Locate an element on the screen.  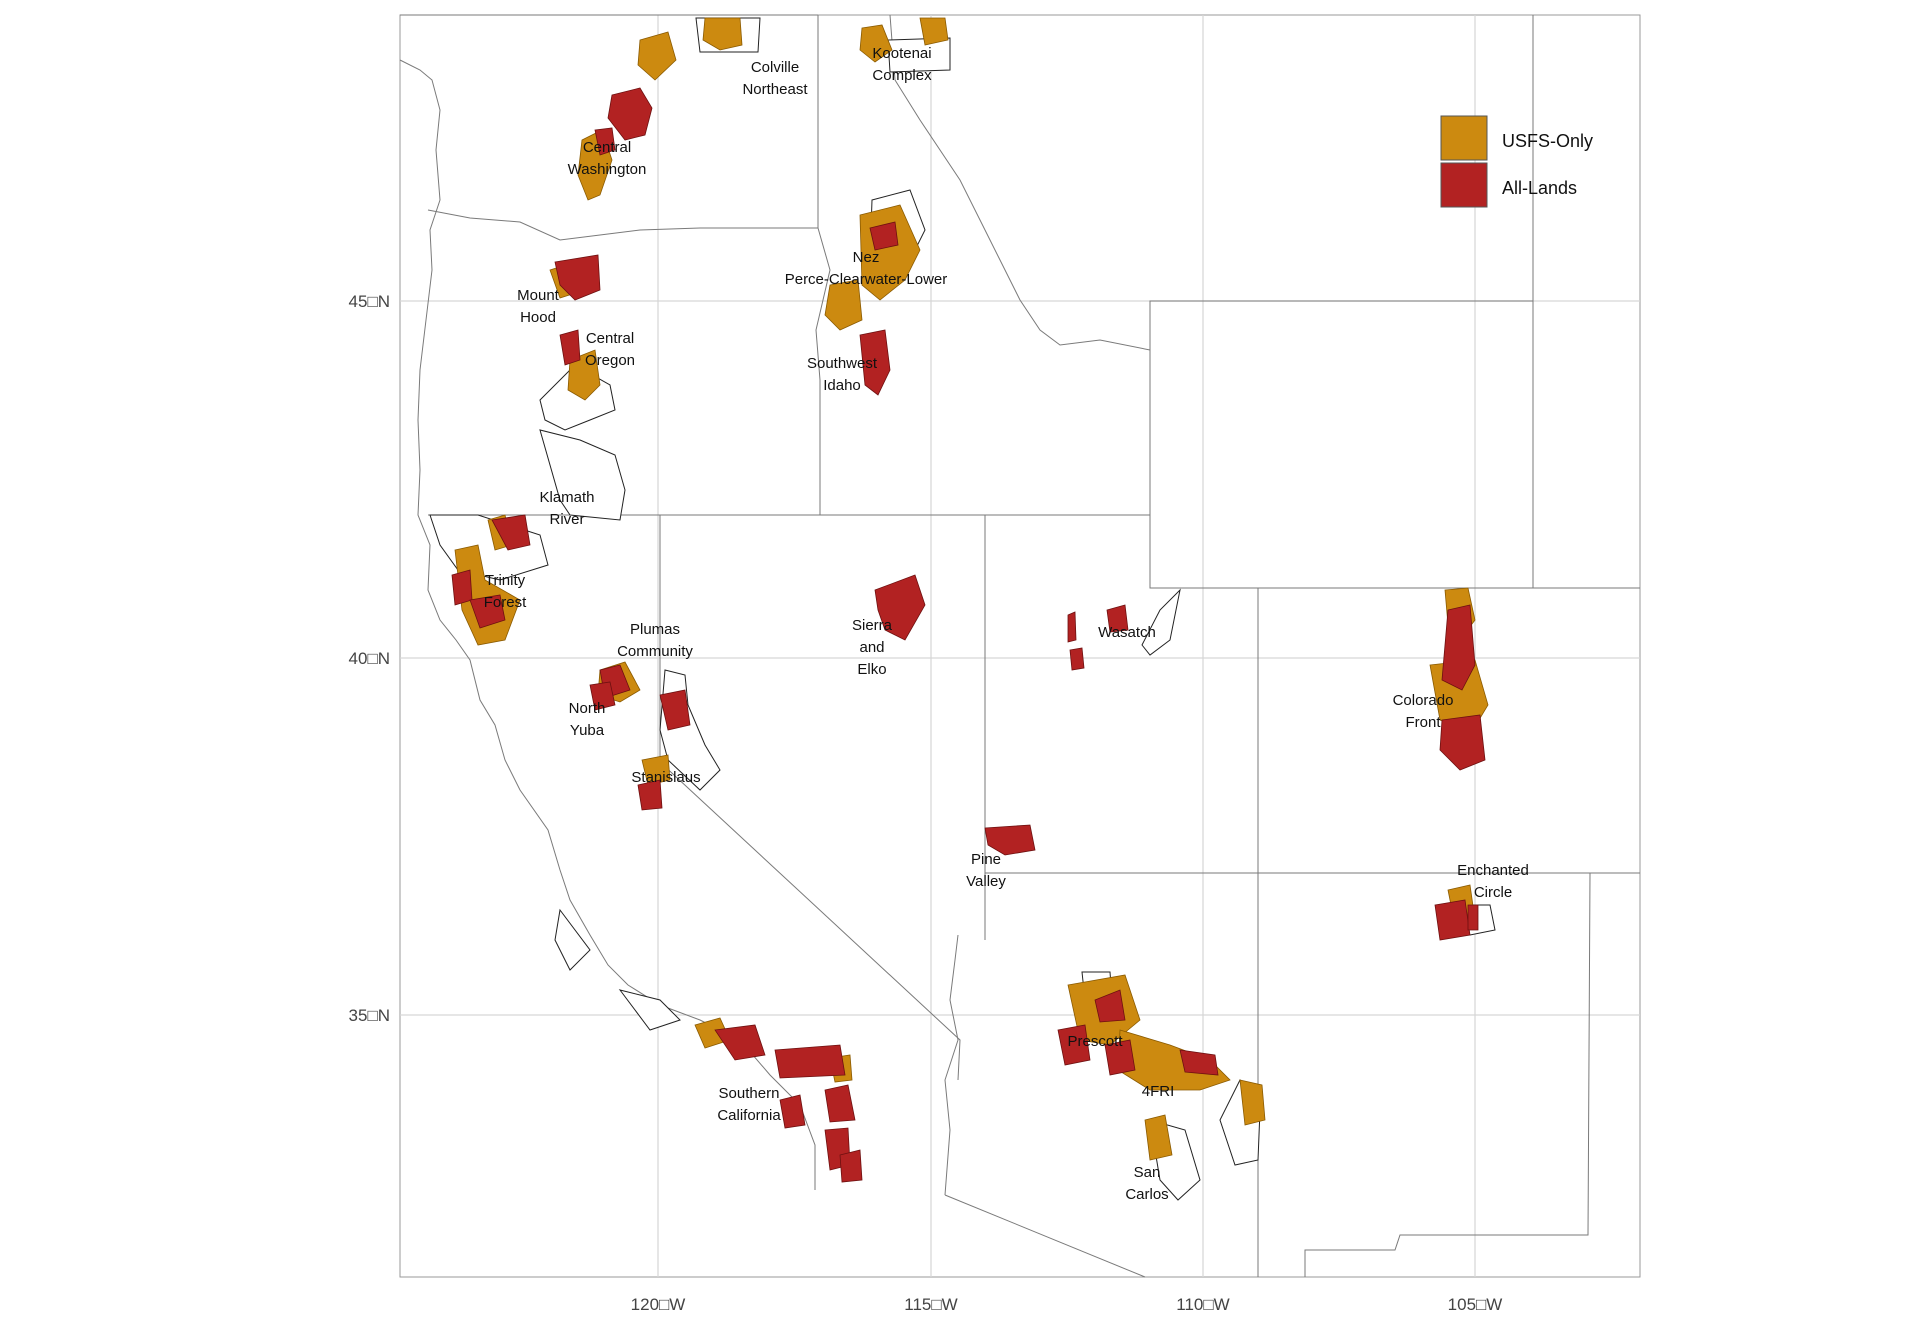
prescott-all is located at coordinates (1074, 1045).